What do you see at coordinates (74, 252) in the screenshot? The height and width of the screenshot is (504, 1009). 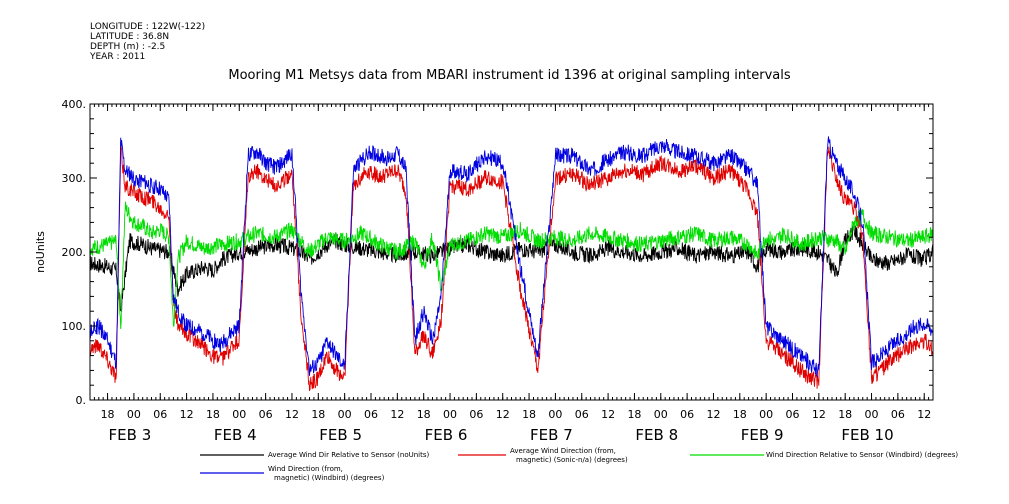 I see `y-tick-label: 200.` at bounding box center [74, 252].